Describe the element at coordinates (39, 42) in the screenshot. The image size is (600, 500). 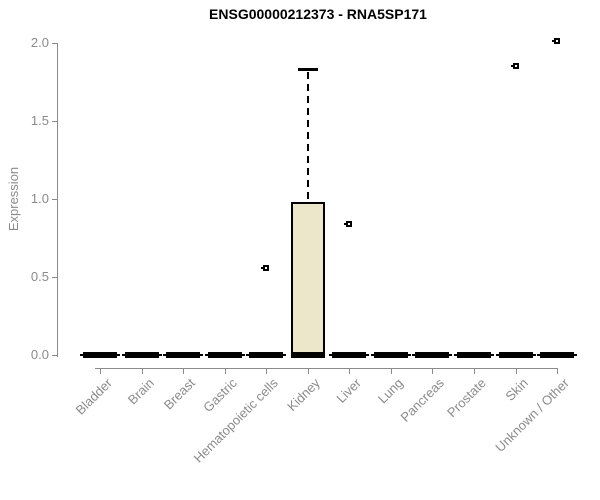
I see `y-tick-label: 2.0` at that location.